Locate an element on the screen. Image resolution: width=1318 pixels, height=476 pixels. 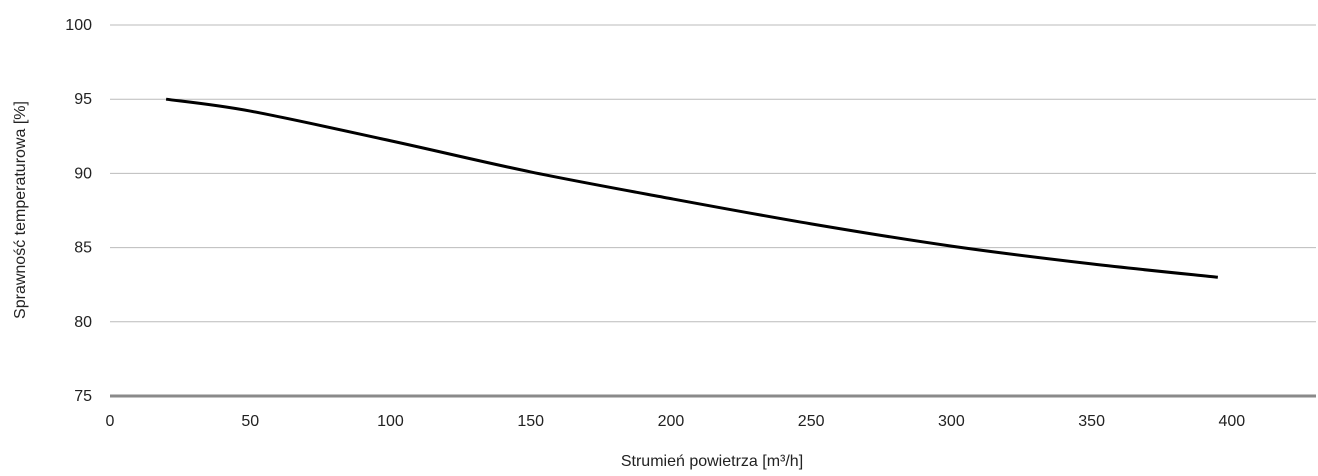
y-tick-label-85: 85 is located at coordinates (83, 248).